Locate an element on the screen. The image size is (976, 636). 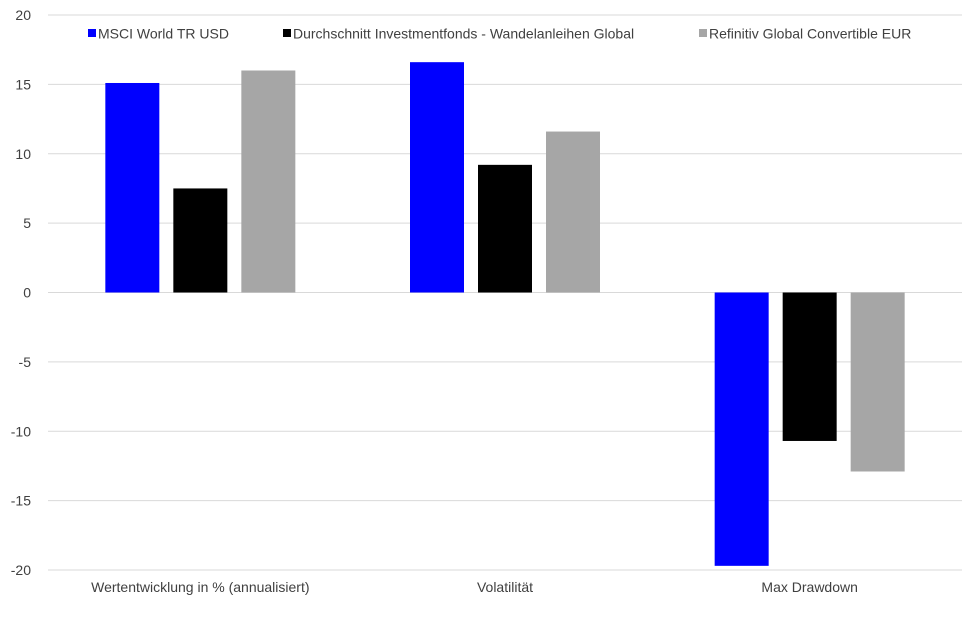
y-tick-label: 0 is located at coordinates (27, 293).